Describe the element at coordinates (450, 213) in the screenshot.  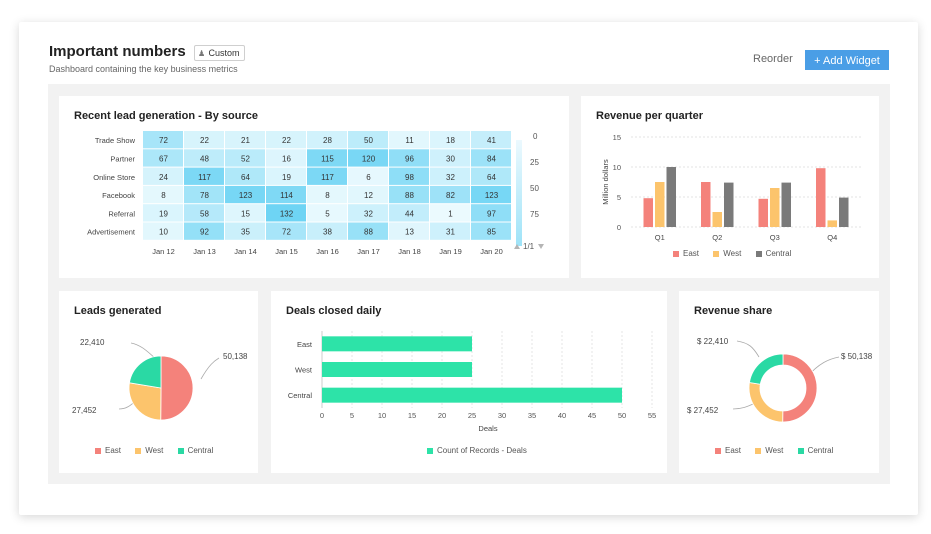
I see `heatmap-cell-value: 1` at that location.